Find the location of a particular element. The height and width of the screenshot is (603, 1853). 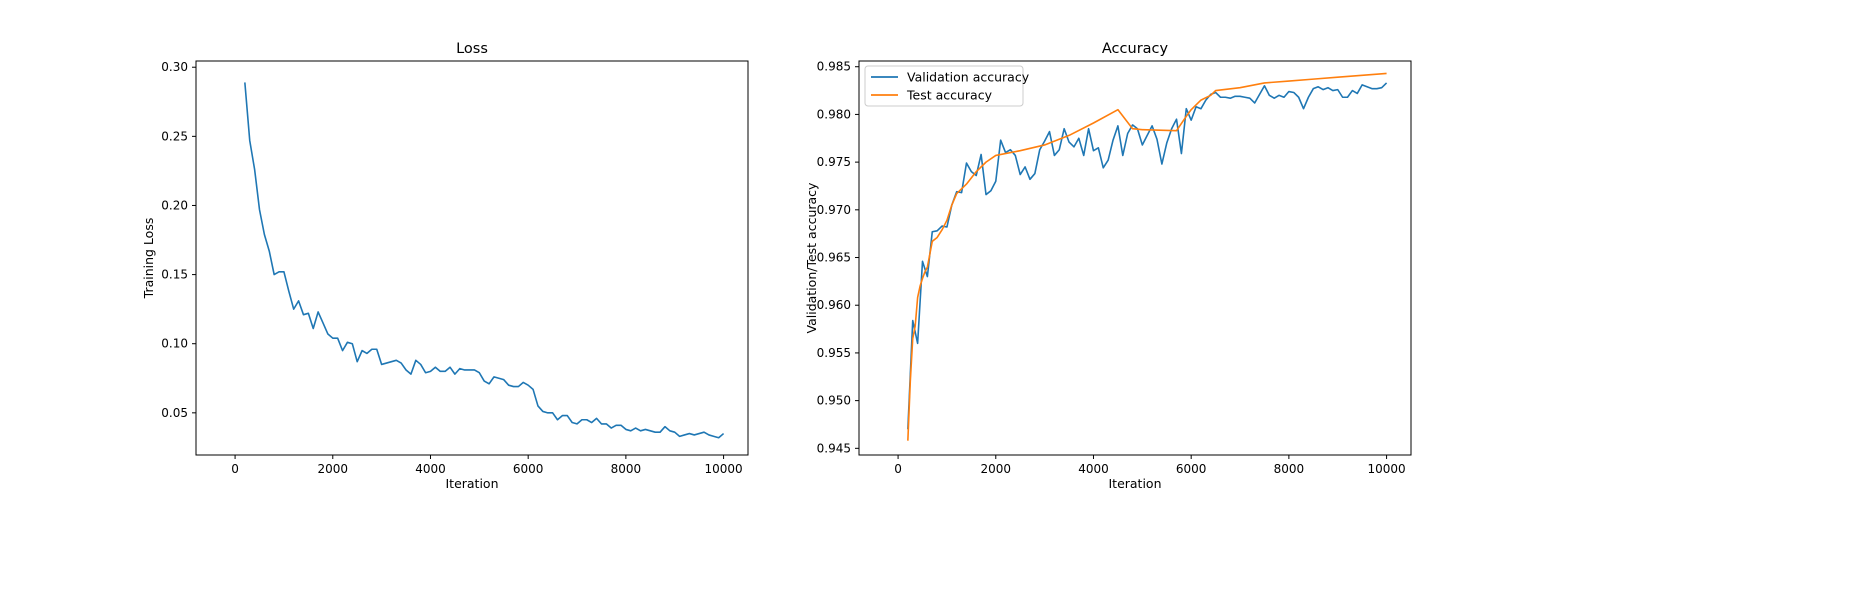

loss-x-tick-label: 6000 is located at coordinates (528, 469).